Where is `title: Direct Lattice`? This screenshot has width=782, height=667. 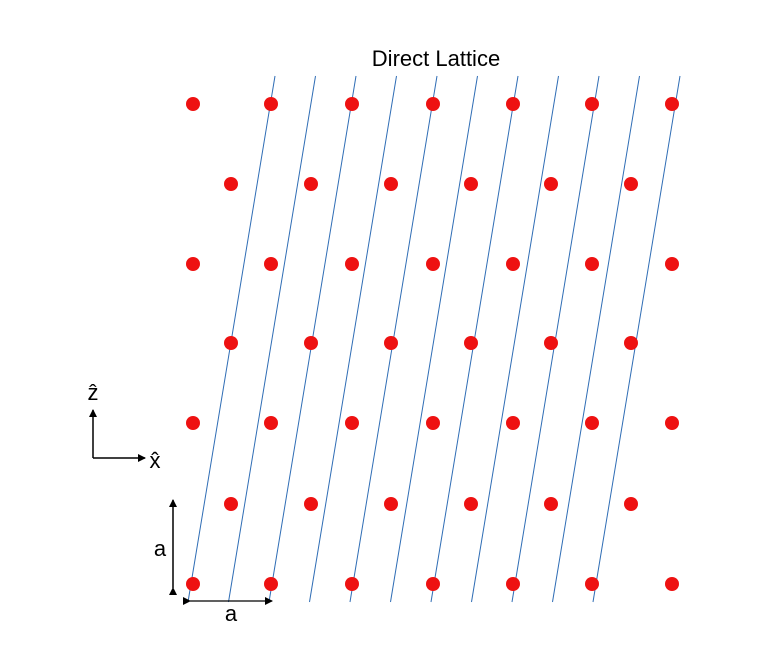 title: Direct Lattice is located at coordinates (436, 58).